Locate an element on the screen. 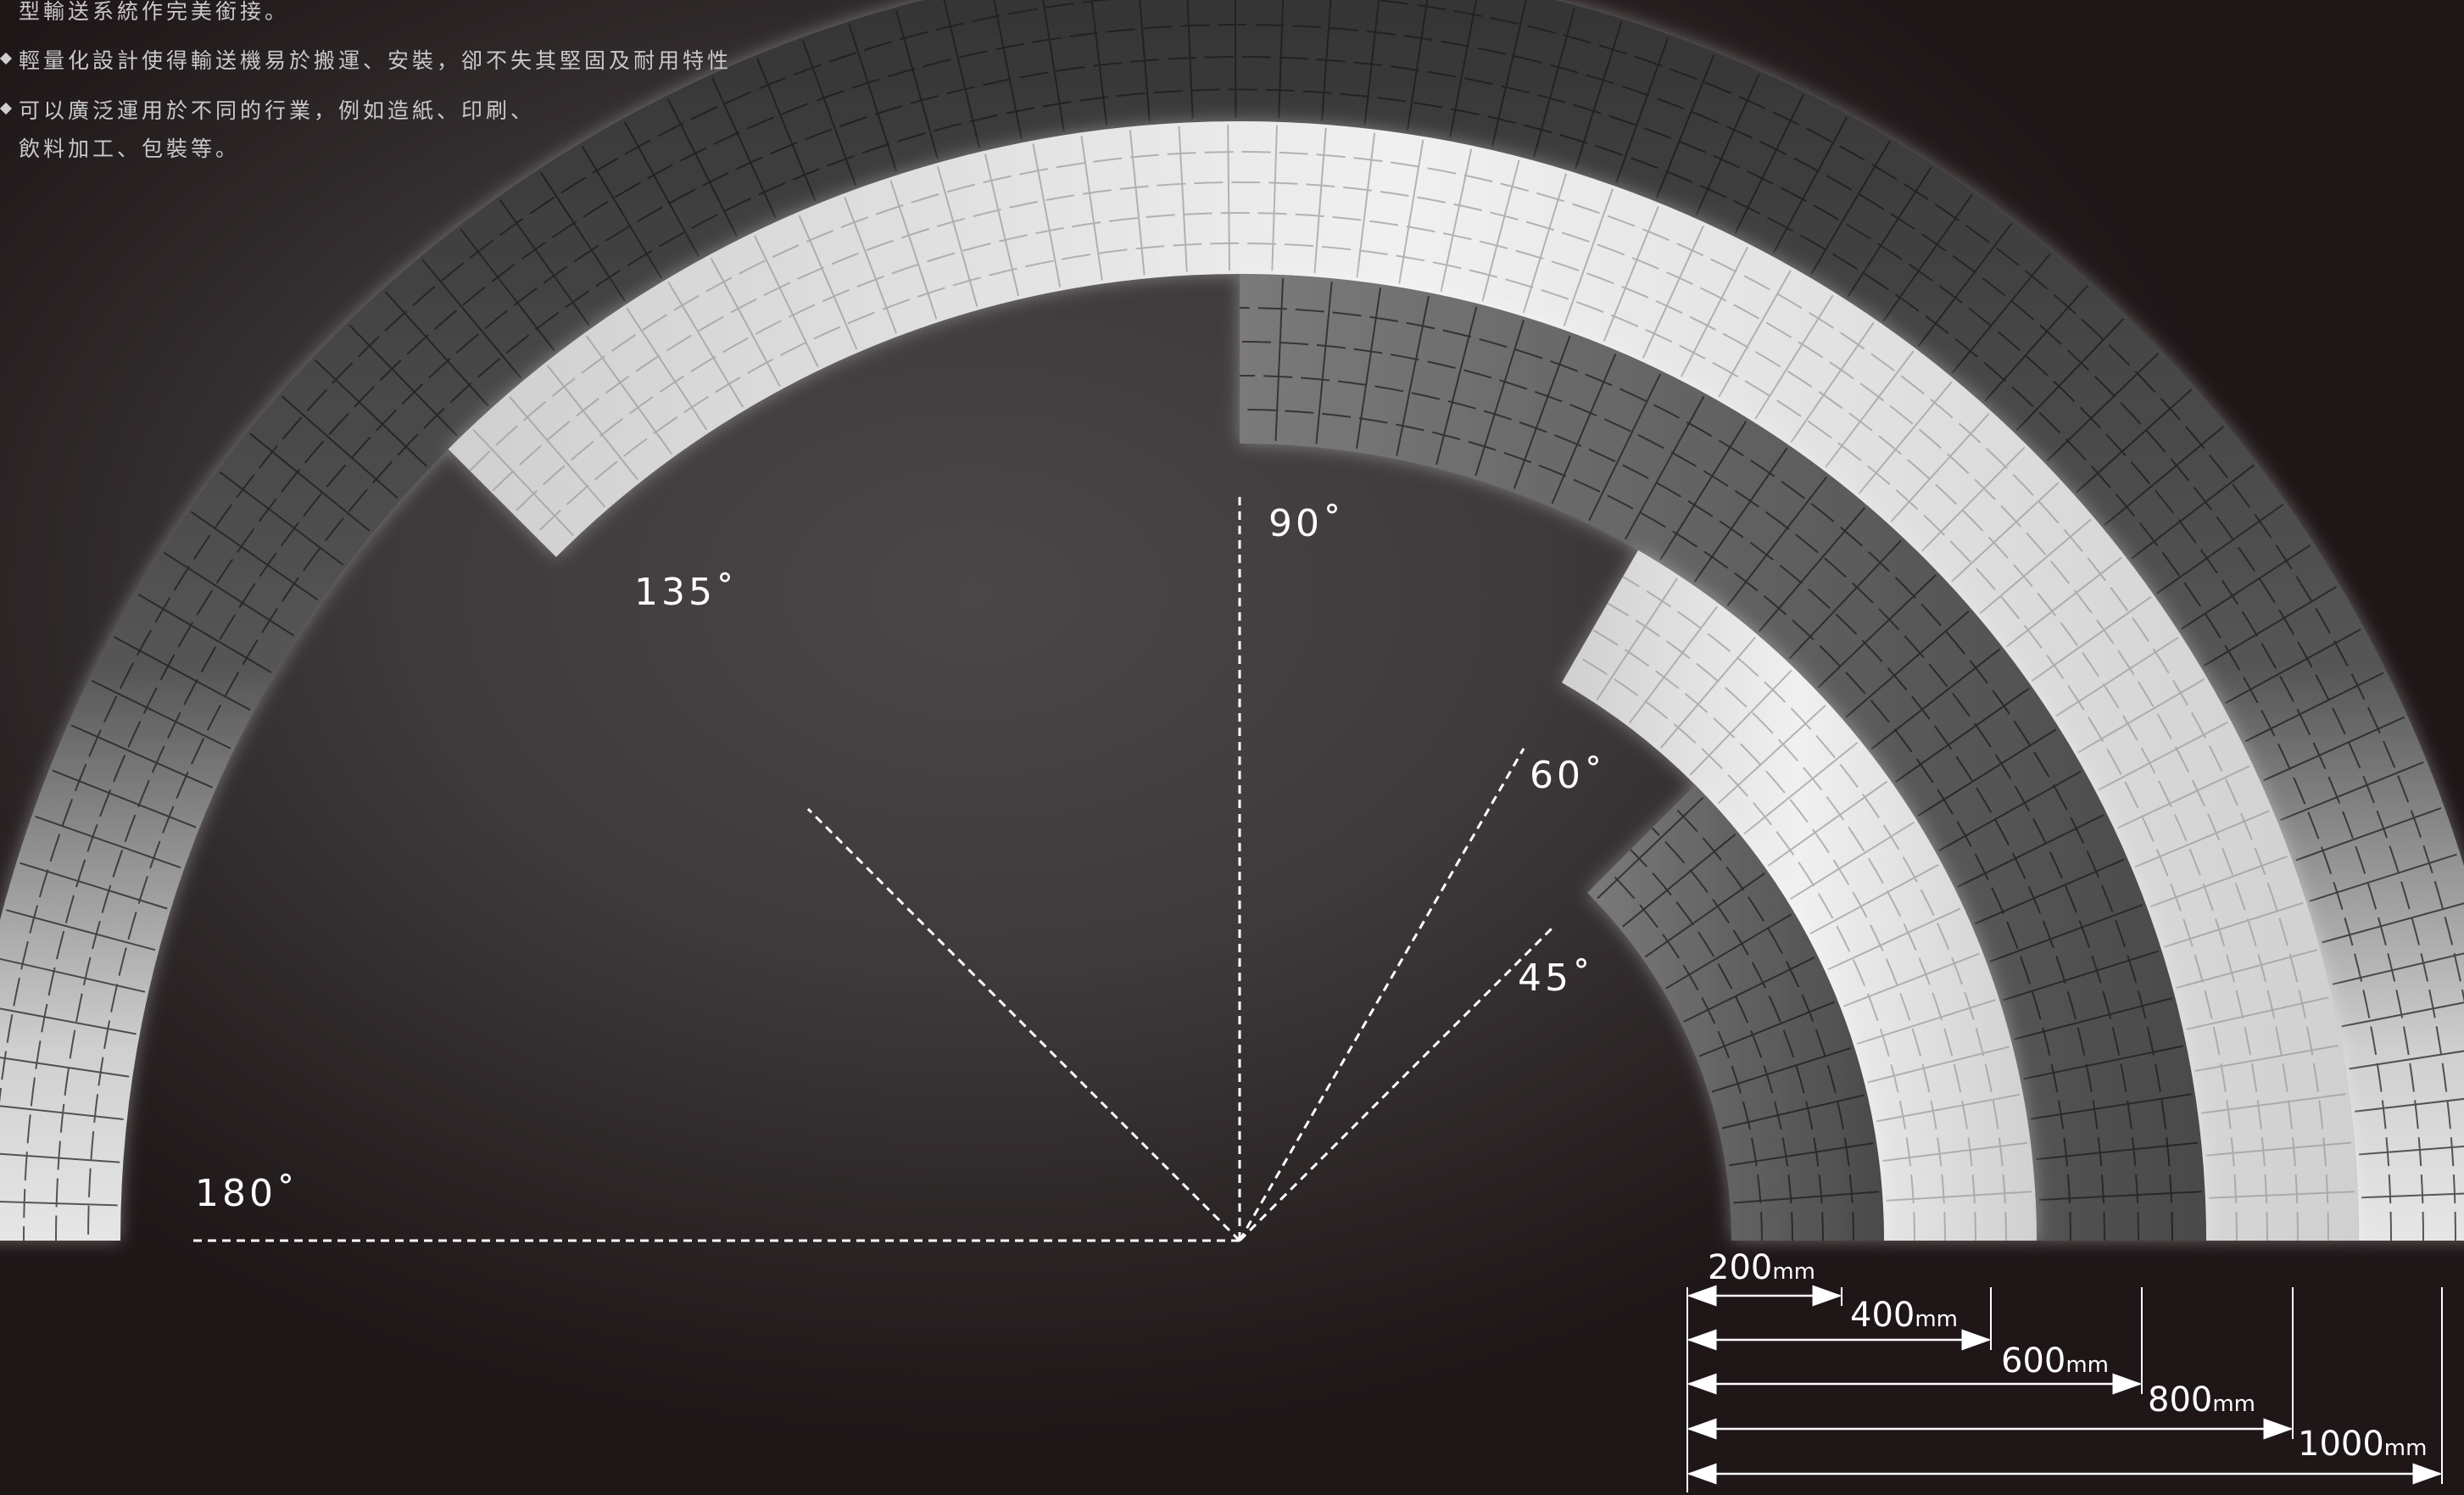 This screenshot has height=1495, width=2464. description-line-top: 型輸送系統作完美銜接。 is located at coordinates (154, 12).